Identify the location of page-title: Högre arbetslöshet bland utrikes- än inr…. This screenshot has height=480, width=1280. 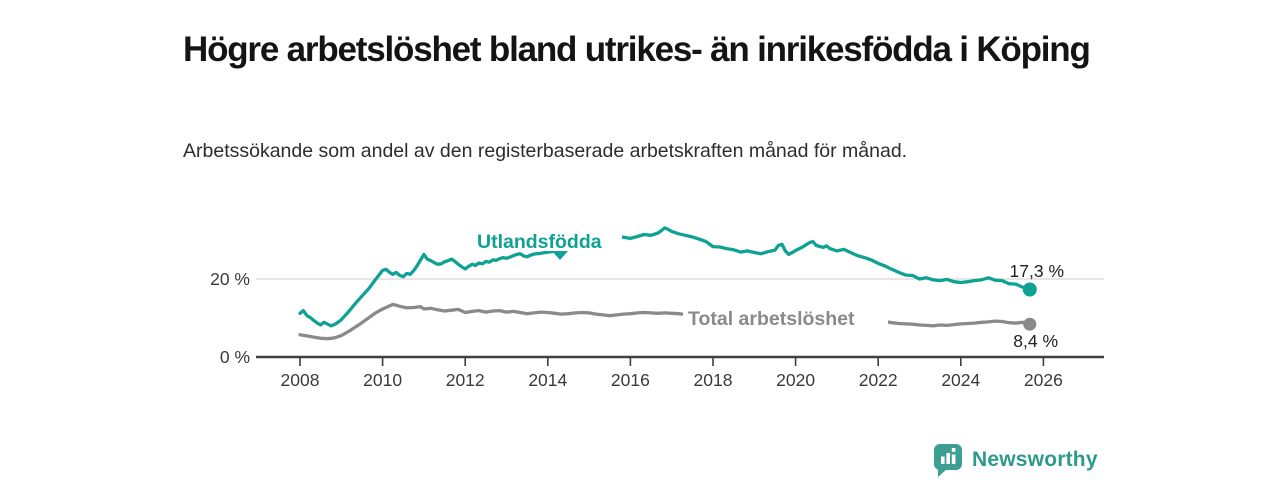
(637, 50).